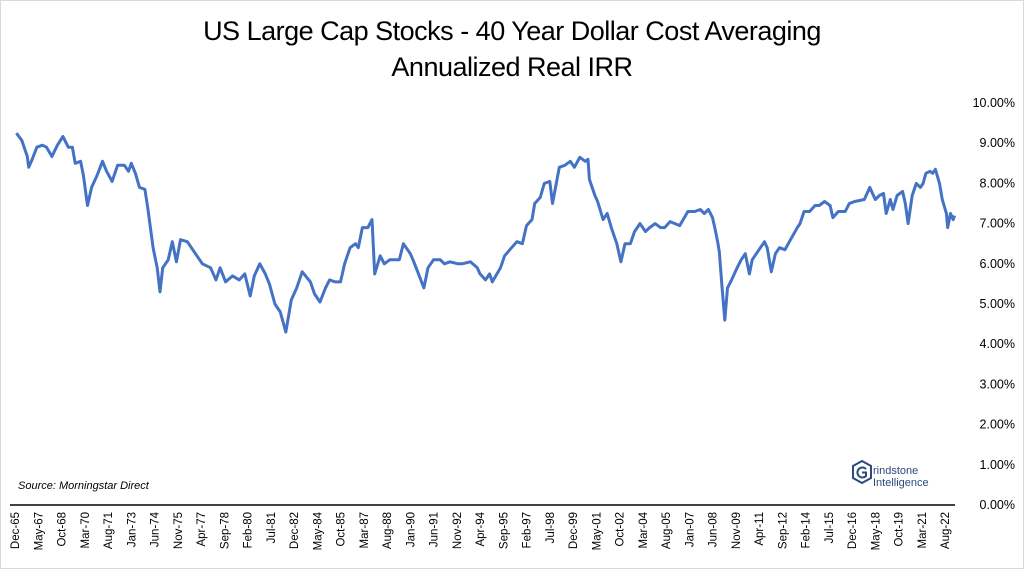 Image resolution: width=1024 pixels, height=569 pixels. Describe the element at coordinates (807, 529) in the screenshot. I see `x-tick-label: Feb-14` at that location.